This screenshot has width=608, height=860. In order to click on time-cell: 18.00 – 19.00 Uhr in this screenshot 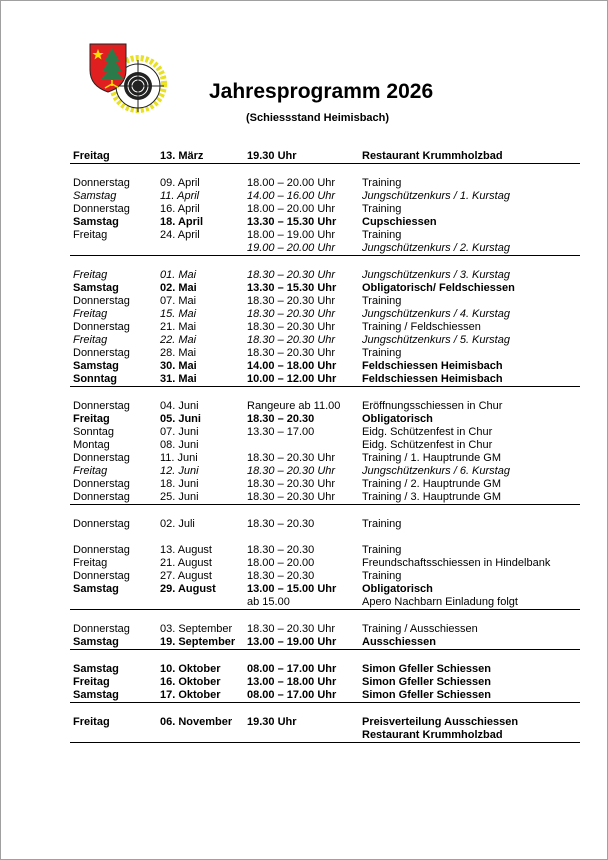, I will do `click(291, 235)`.